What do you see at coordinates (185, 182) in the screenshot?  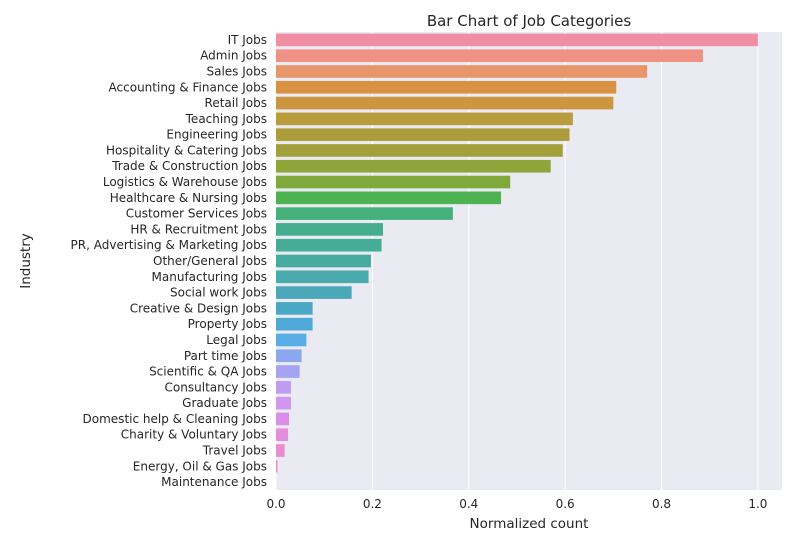 I see `y-tick-label: Logistics & Warehouse Jobs` at bounding box center [185, 182].